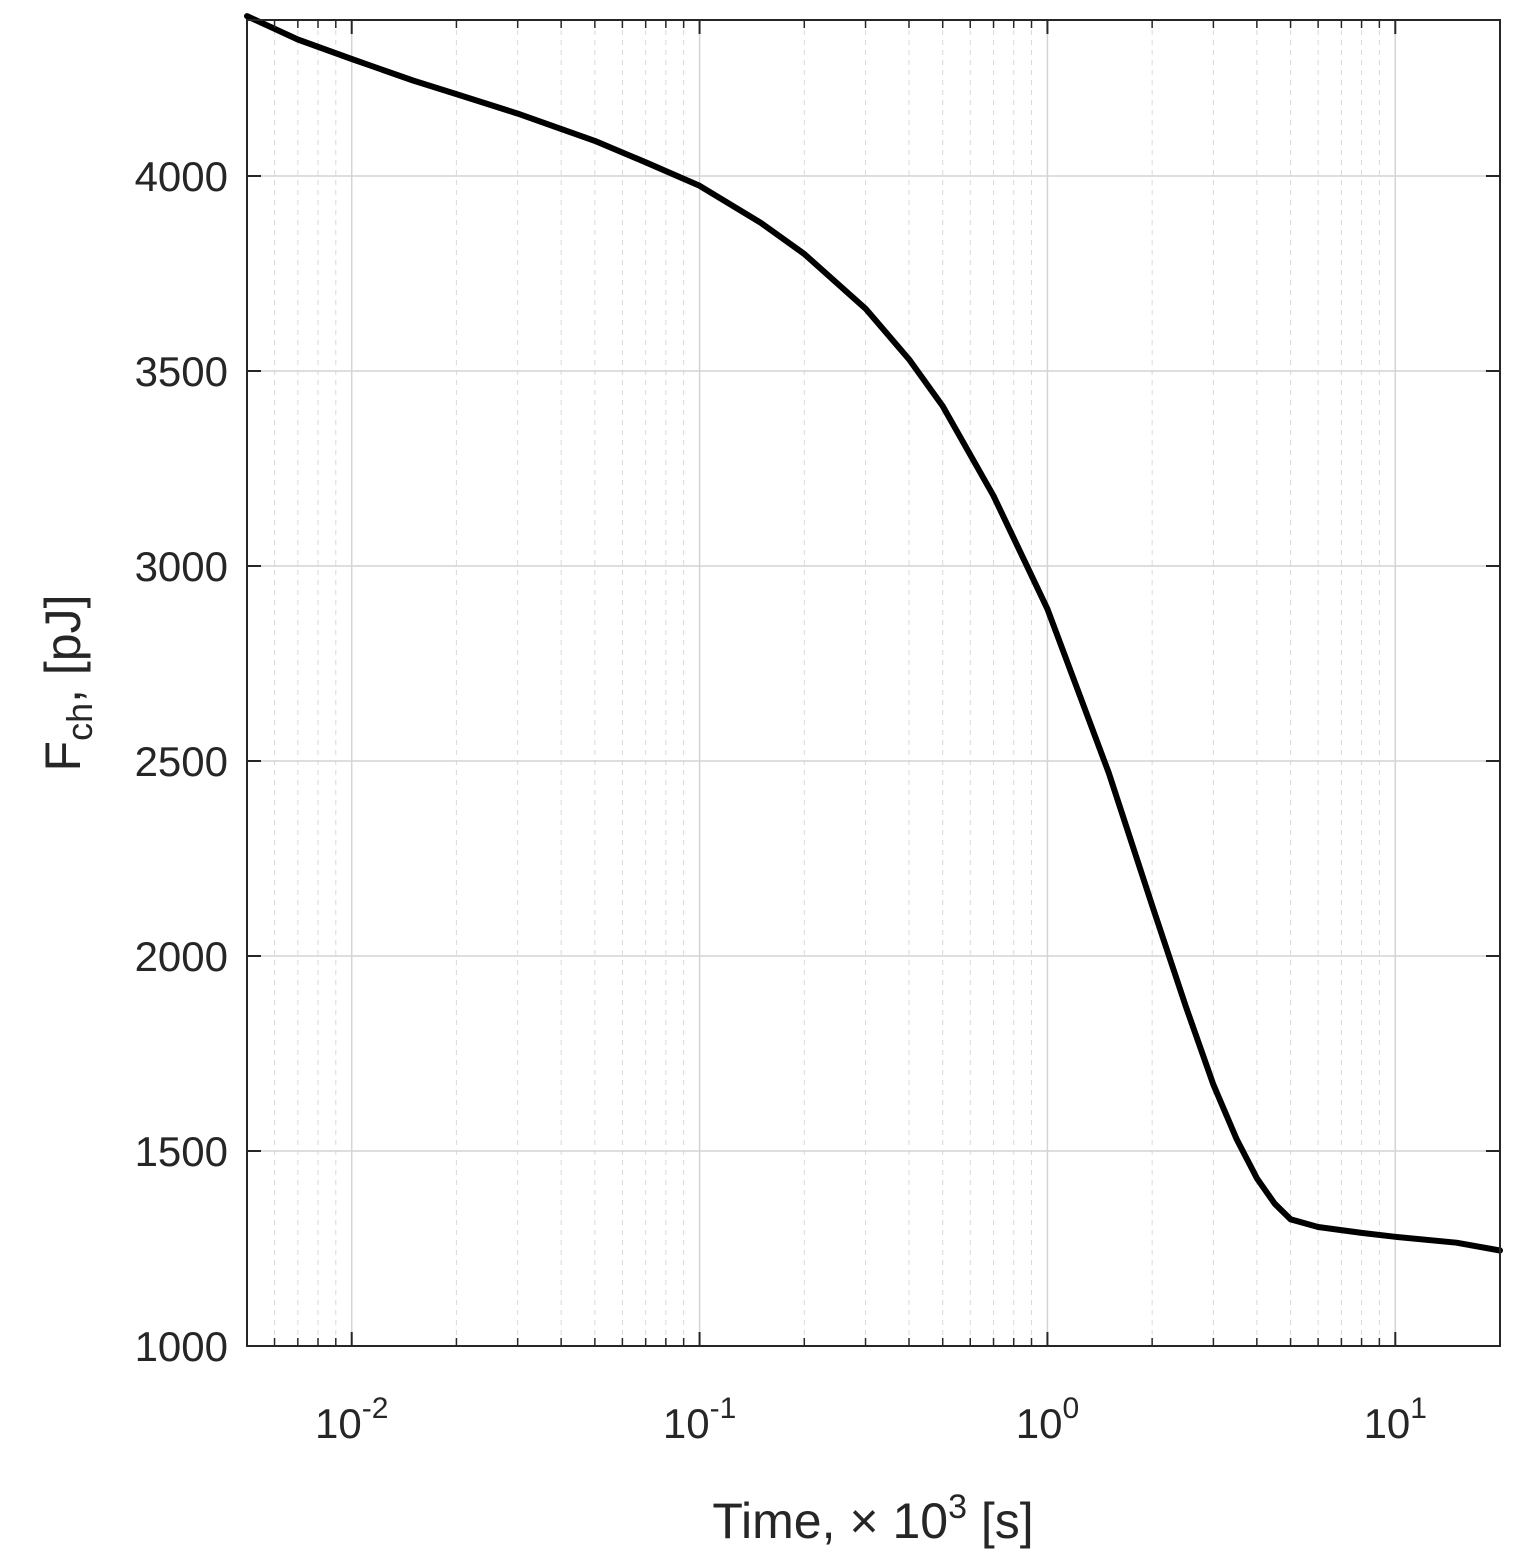 This screenshot has height=1564, width=1520. I want to click on x-tick-label-exponent: 0, so click(1070, 1408).